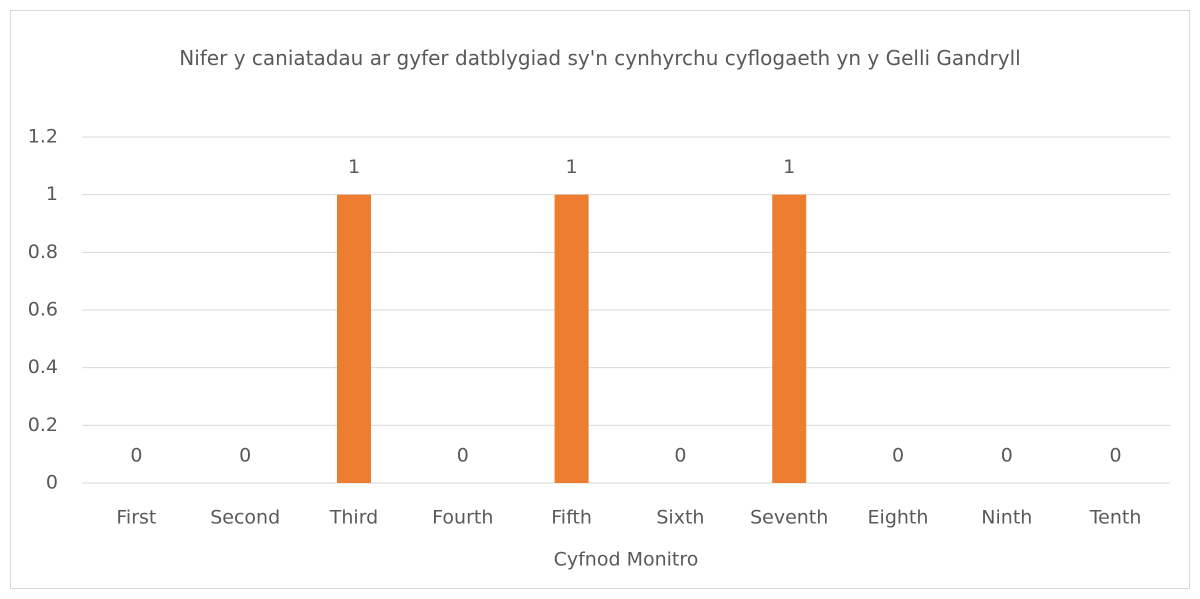  Describe the element at coordinates (626, 560) in the screenshot. I see `x-axis-label: Cyfnod Monitro` at that location.